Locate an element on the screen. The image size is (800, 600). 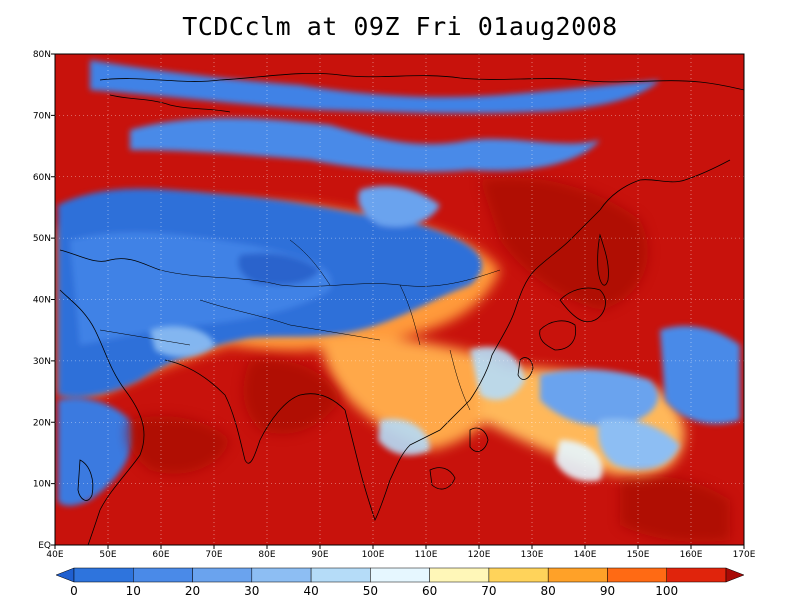
colorbar-label: 0 is located at coordinates (74, 591).